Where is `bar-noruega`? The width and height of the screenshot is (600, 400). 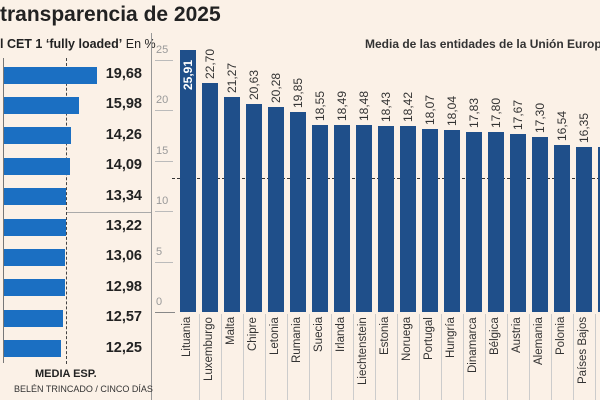
bar-noruega is located at coordinates (408, 218).